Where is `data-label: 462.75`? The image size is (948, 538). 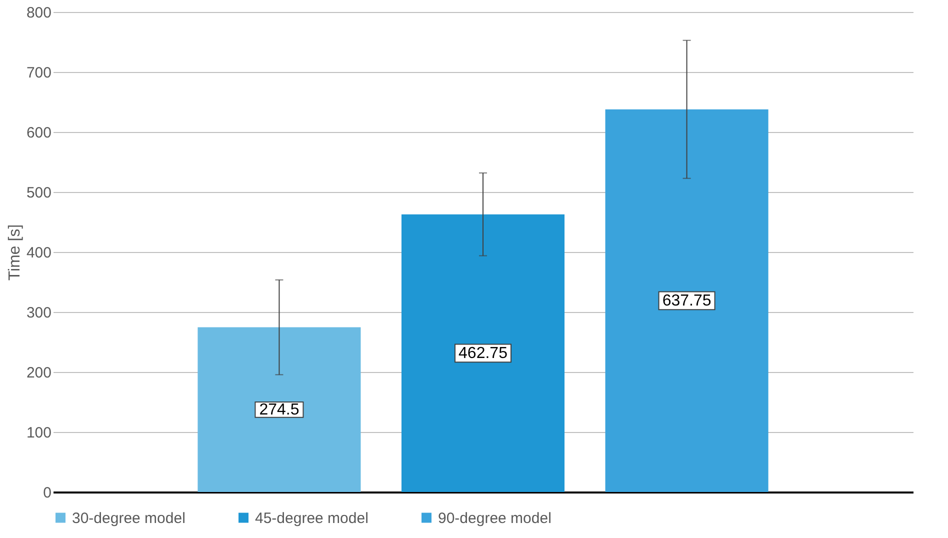
data-label: 462.75 is located at coordinates (483, 353).